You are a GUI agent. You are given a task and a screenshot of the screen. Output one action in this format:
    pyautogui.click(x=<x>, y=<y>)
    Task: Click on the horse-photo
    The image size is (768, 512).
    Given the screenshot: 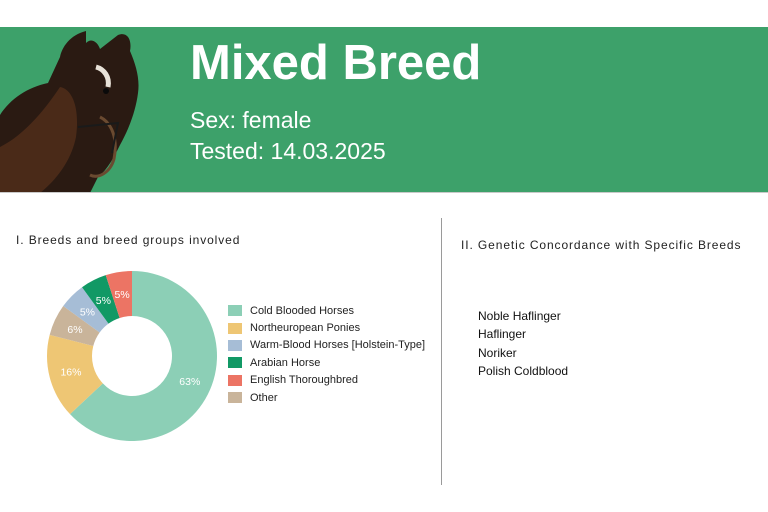 What is the action you would take?
    pyautogui.click(x=69, y=111)
    